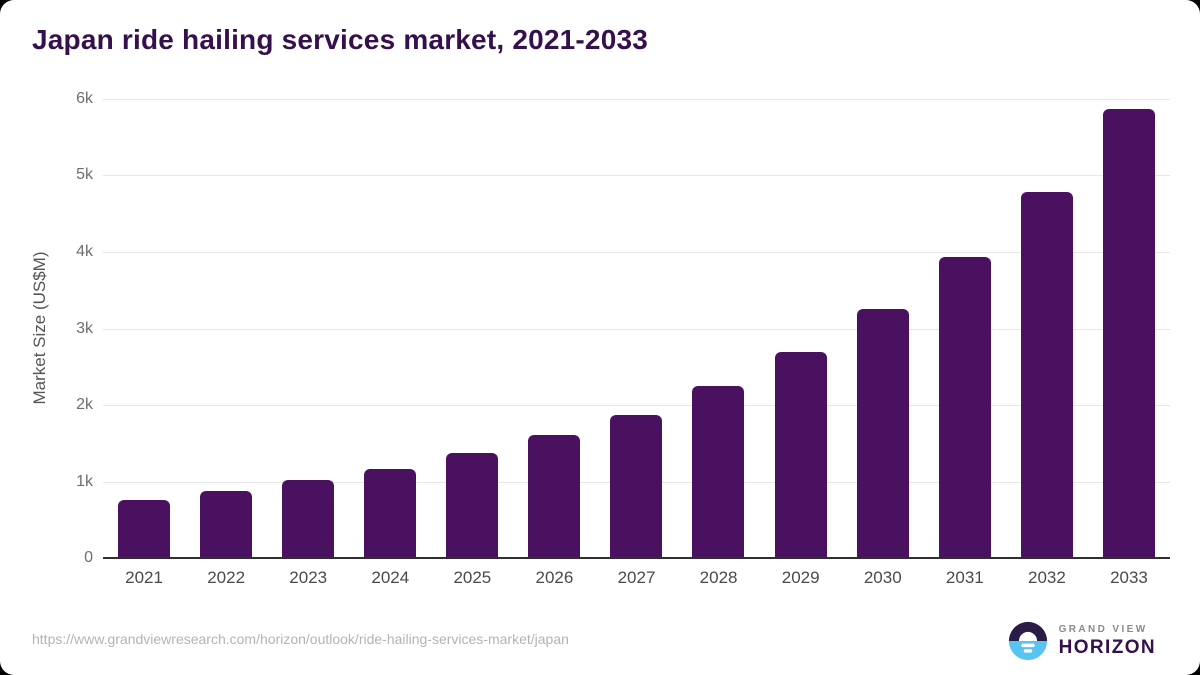  I want to click on logo-text: GRAND VIEW HORIZON, so click(1107, 641).